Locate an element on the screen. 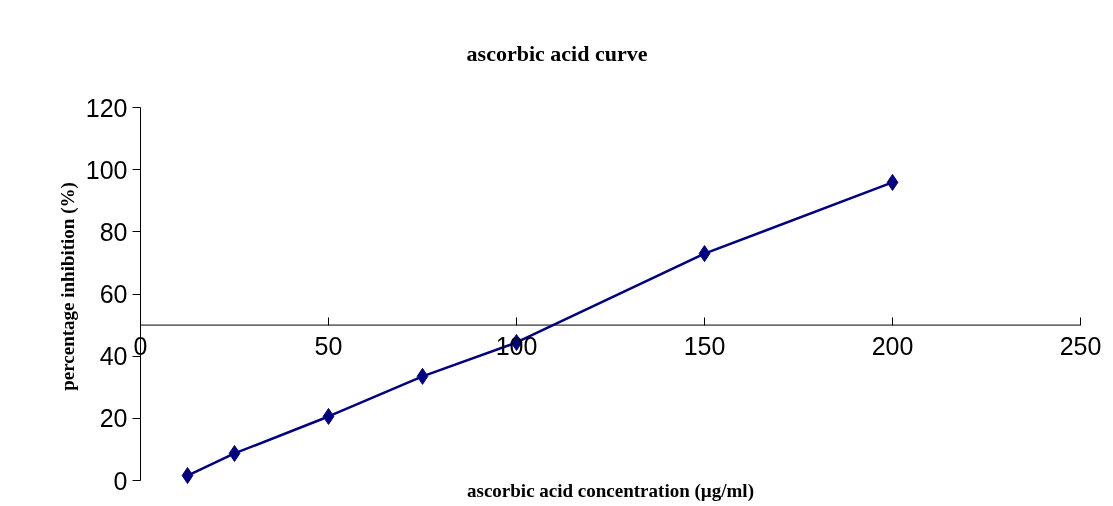  y-tick-label: 80 is located at coordinates (113, 231).